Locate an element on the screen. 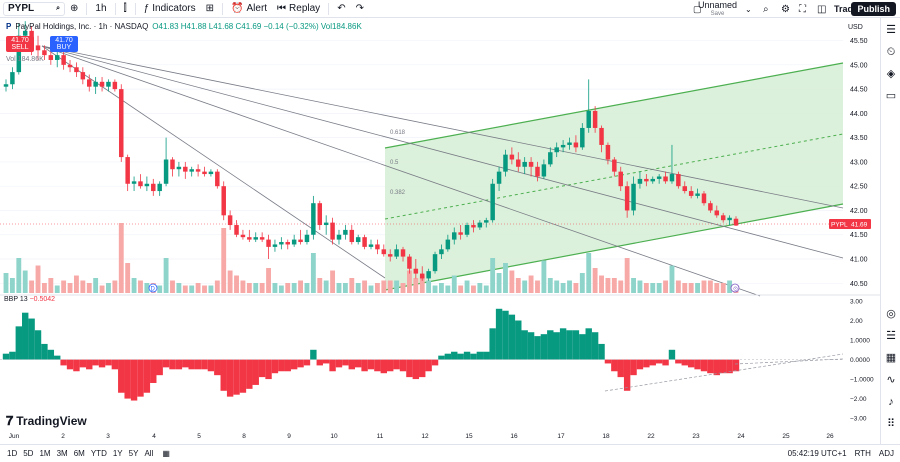  alerts-icon: ⏲ is located at coordinates (891, 52).